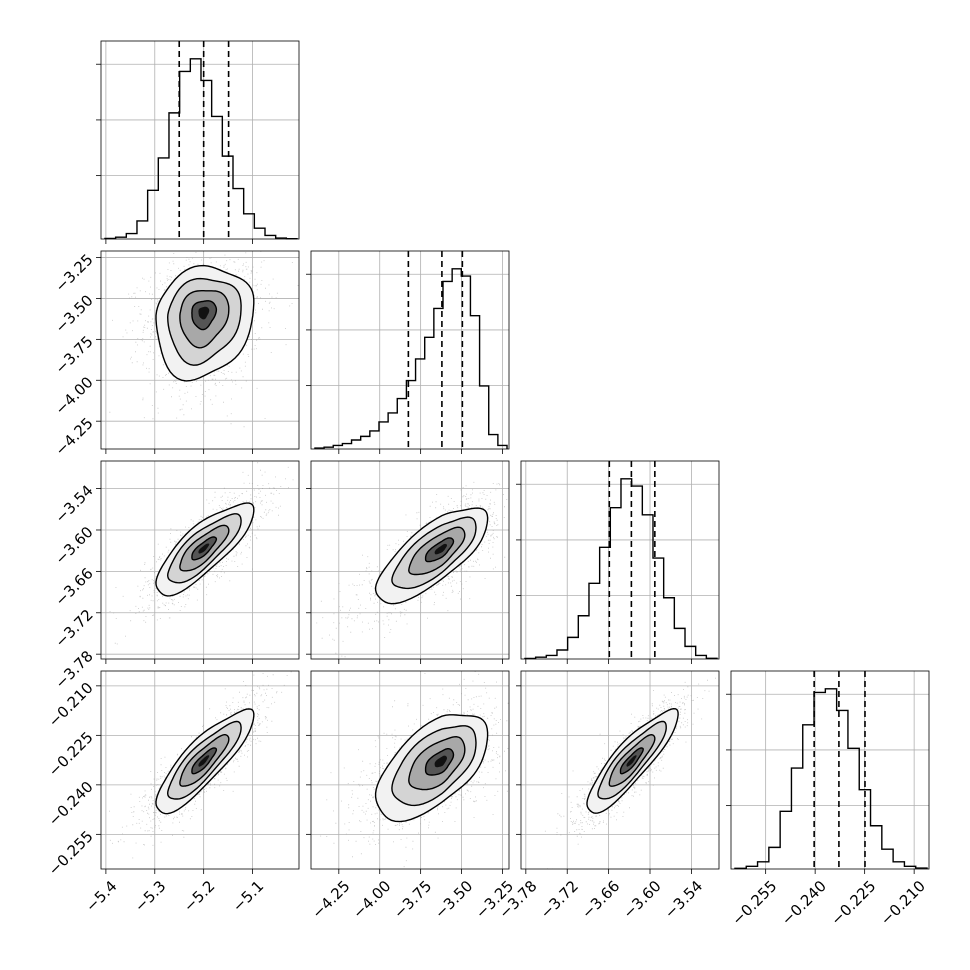 This screenshot has height=970, width=970. What do you see at coordinates (453, 899) in the screenshot?
I see `x-tick-label: −3.50` at bounding box center [453, 899].